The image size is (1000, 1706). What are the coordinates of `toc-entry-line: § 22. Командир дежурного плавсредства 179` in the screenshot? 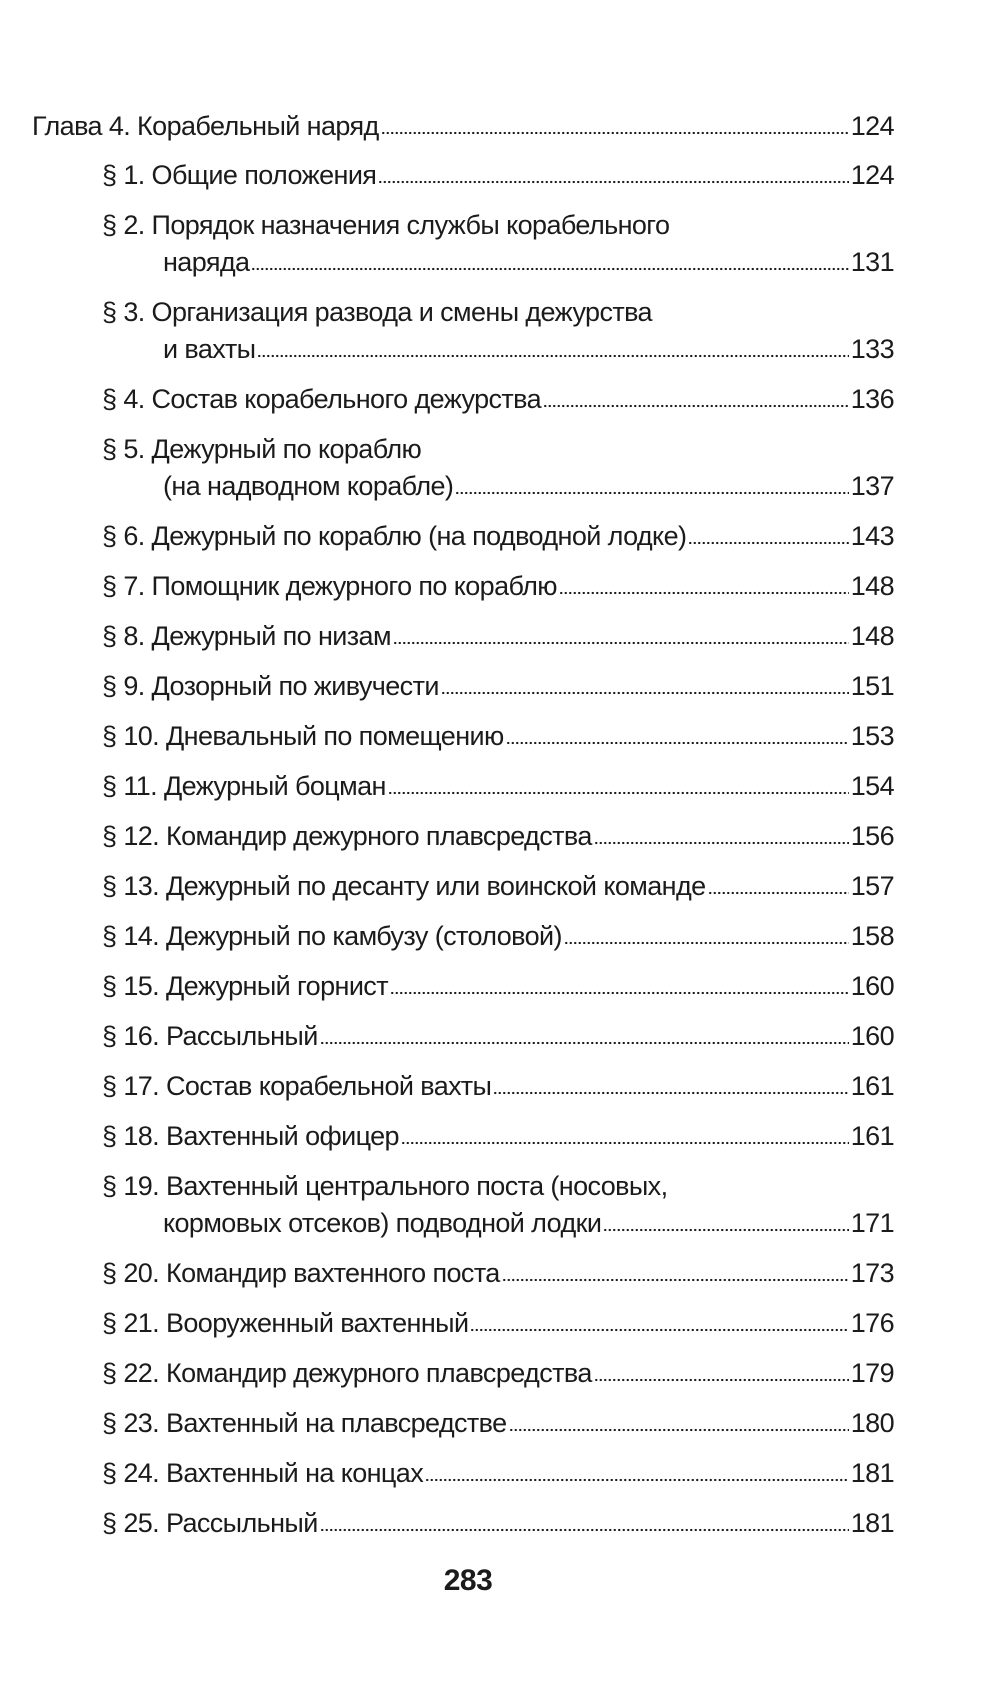 It's located at (463, 1373).